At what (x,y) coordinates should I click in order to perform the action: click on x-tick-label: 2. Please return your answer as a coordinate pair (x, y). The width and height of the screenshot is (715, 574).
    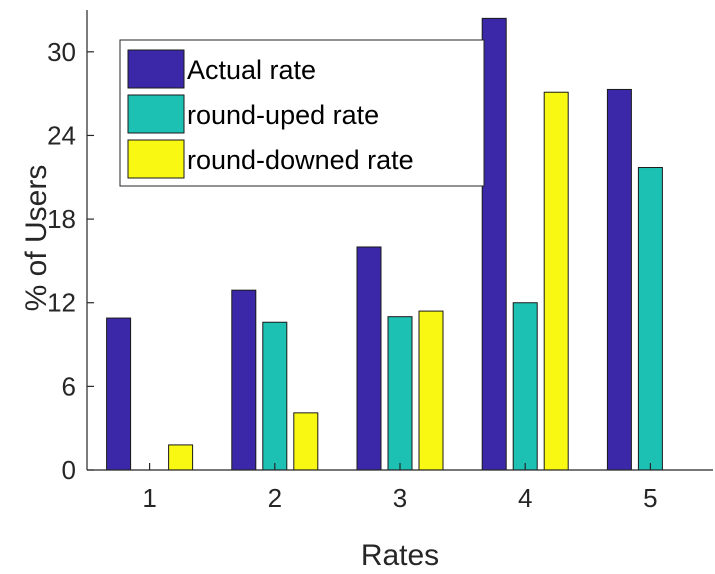
    Looking at the image, I should click on (275, 498).